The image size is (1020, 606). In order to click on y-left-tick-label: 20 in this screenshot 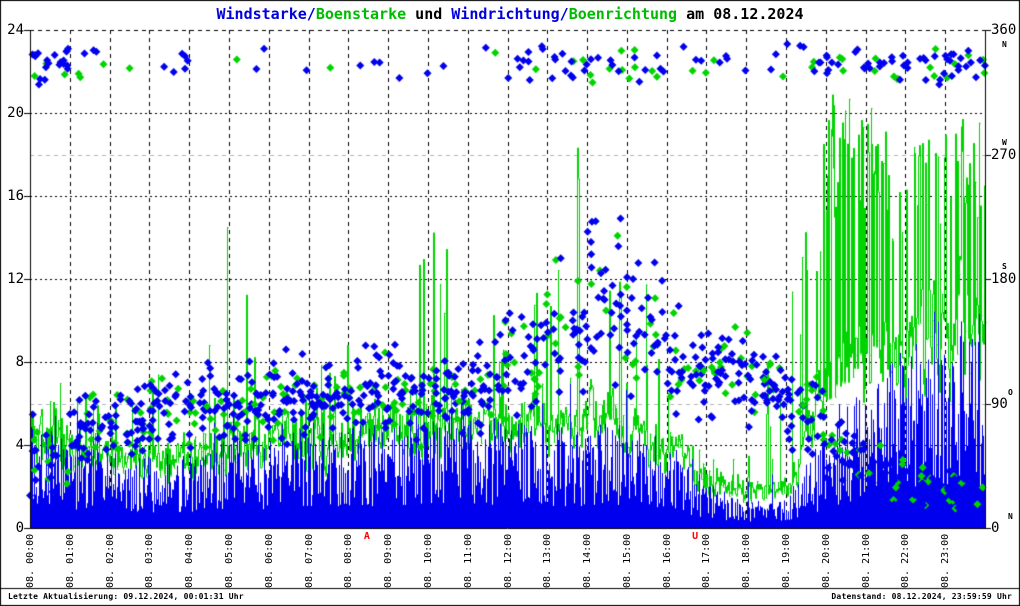, I will do `click(15, 113)`.